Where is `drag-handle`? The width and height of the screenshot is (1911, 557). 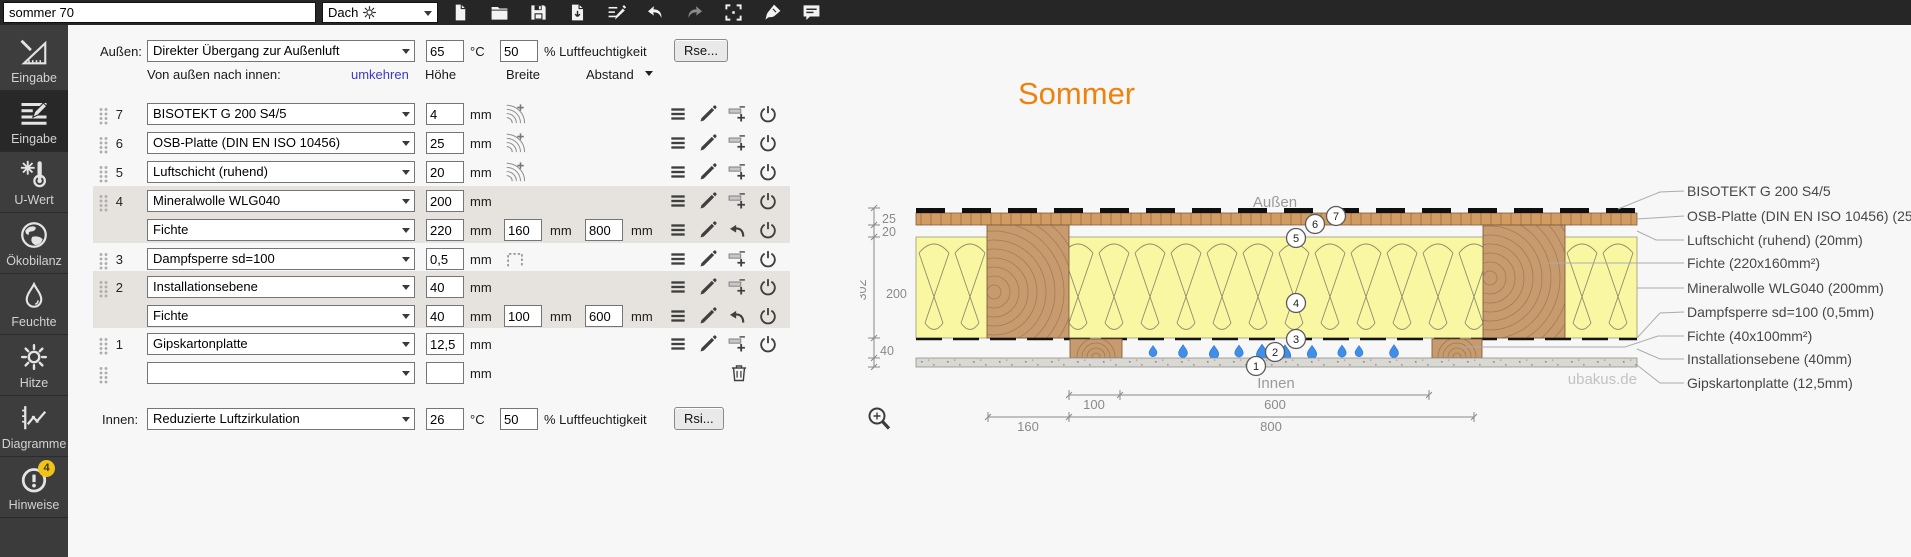 drag-handle is located at coordinates (103, 375).